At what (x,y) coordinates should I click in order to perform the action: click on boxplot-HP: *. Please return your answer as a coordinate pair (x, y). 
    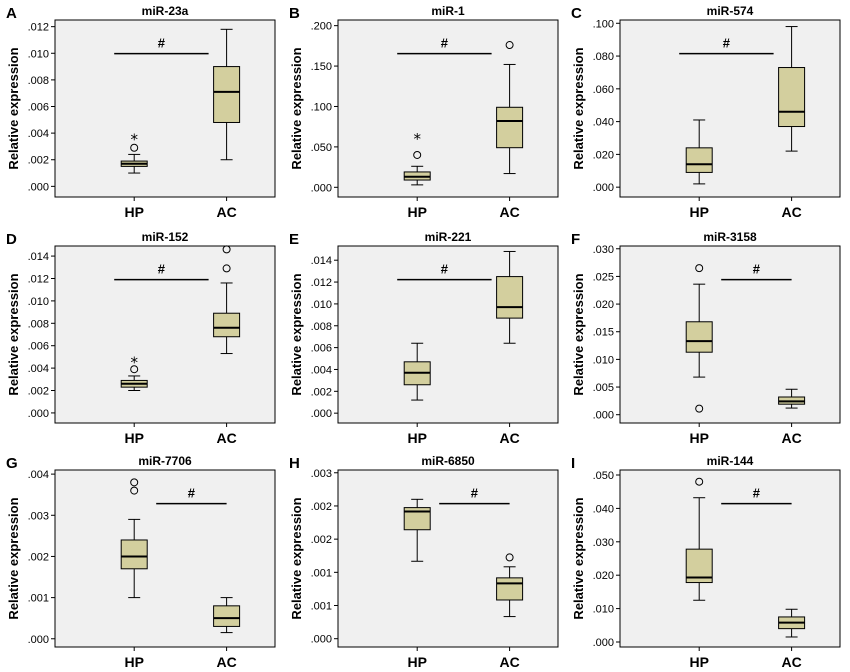
    Looking at the image, I should click on (134, 372).